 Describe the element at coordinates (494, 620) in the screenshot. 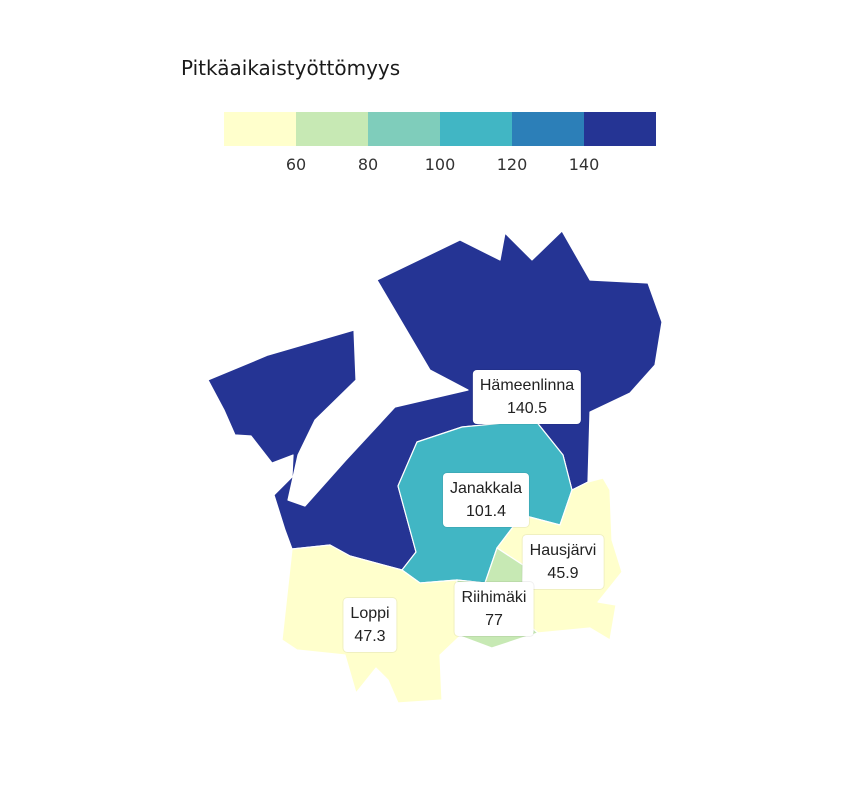

I see `region-value: 77` at that location.